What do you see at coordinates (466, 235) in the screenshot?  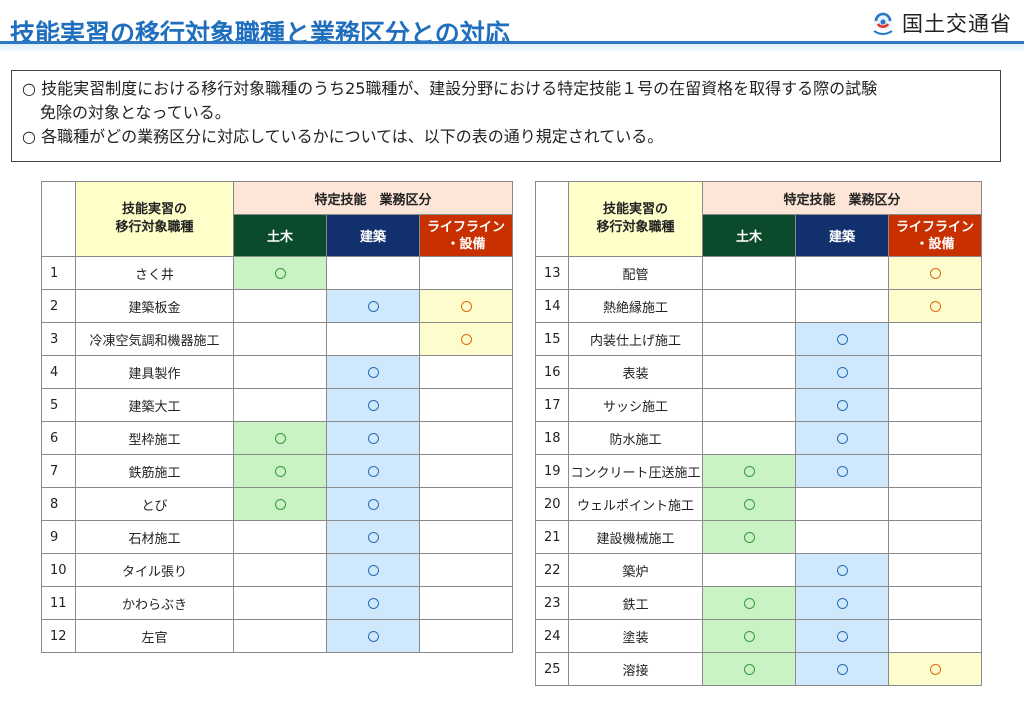 I see `header-lifeline: ライフライン ・設備` at bounding box center [466, 235].